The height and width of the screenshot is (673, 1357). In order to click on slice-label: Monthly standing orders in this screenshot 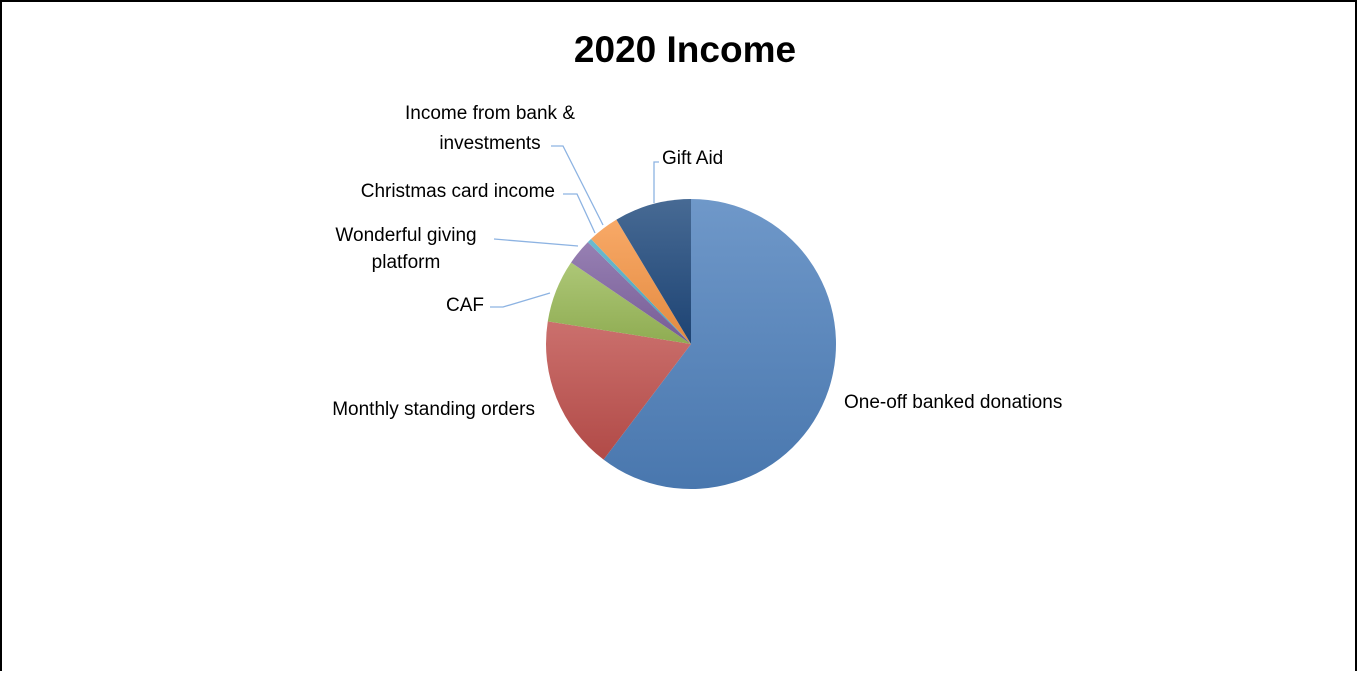, I will do `click(433, 409)`.